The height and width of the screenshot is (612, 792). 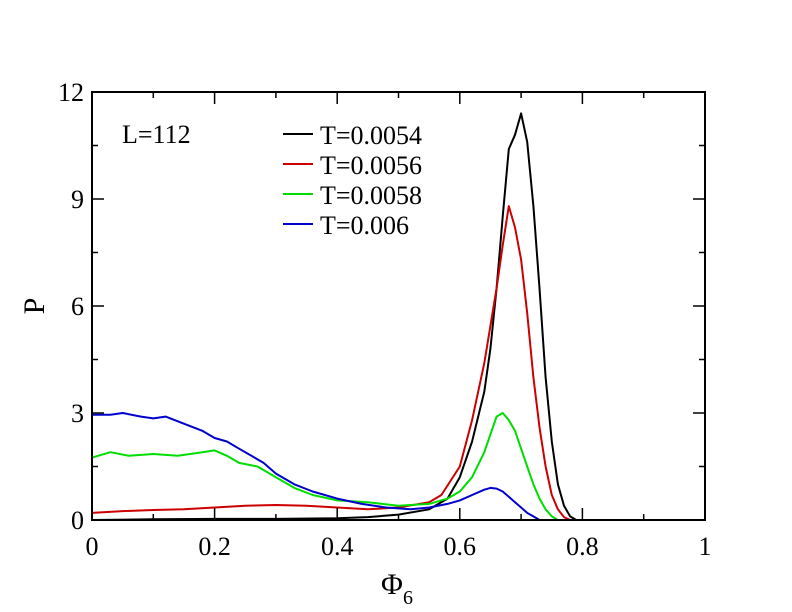 What do you see at coordinates (71, 92) in the screenshot?
I see `y-tick-label: 12` at bounding box center [71, 92].